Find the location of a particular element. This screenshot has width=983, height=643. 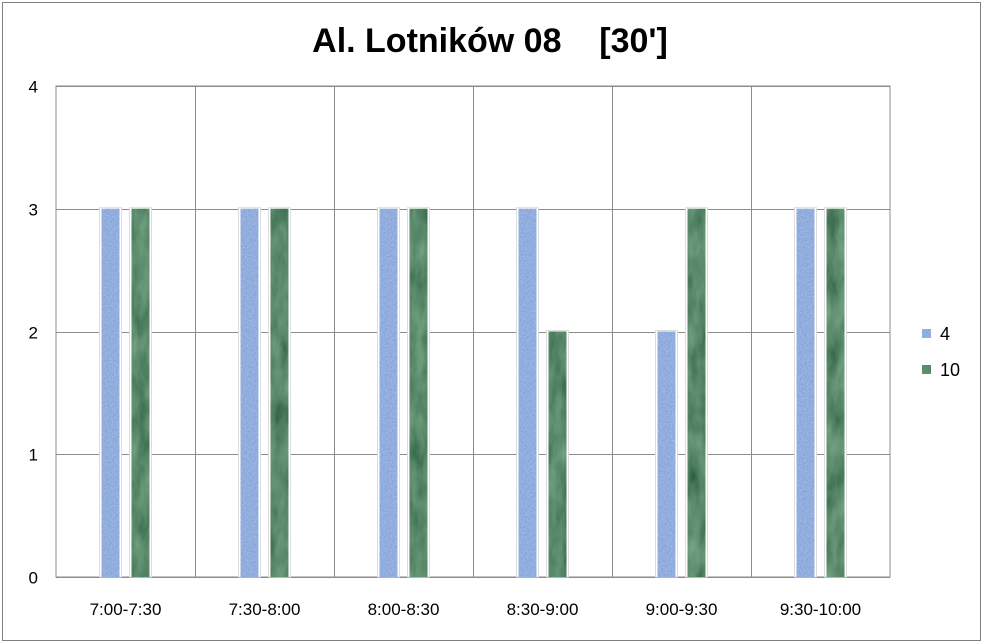

x-tick-label: 9:00-9:30 is located at coordinates (682, 609).